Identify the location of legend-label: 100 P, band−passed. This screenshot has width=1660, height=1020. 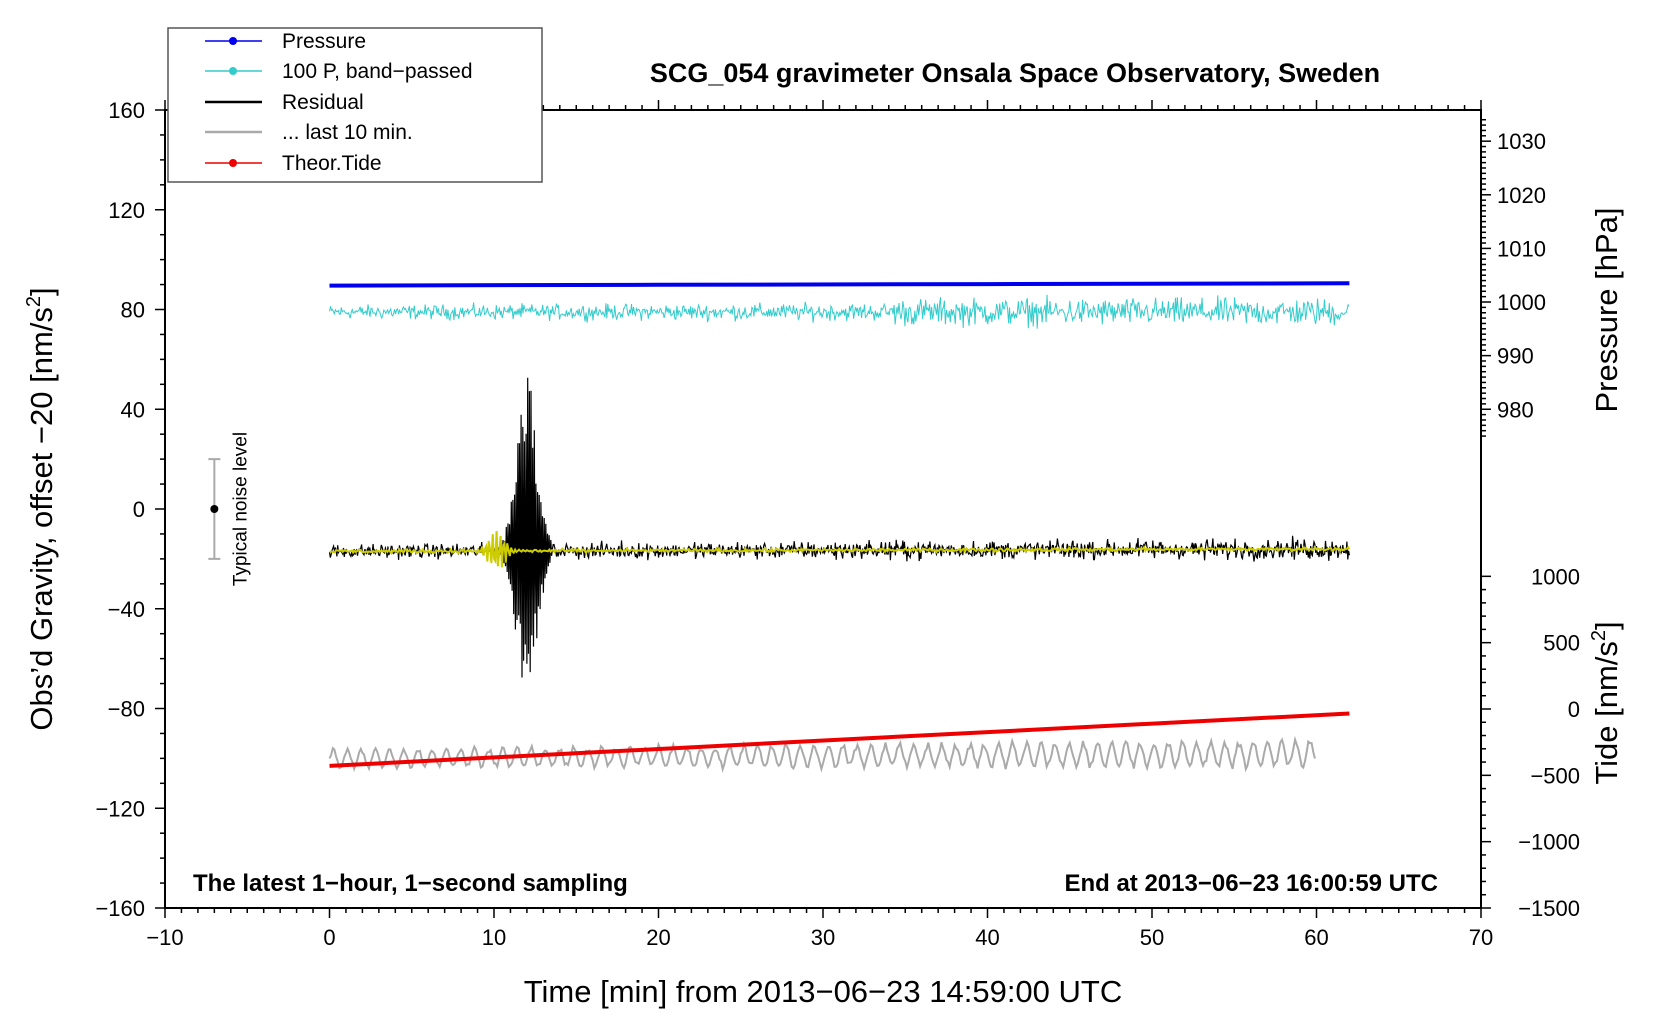
(377, 71).